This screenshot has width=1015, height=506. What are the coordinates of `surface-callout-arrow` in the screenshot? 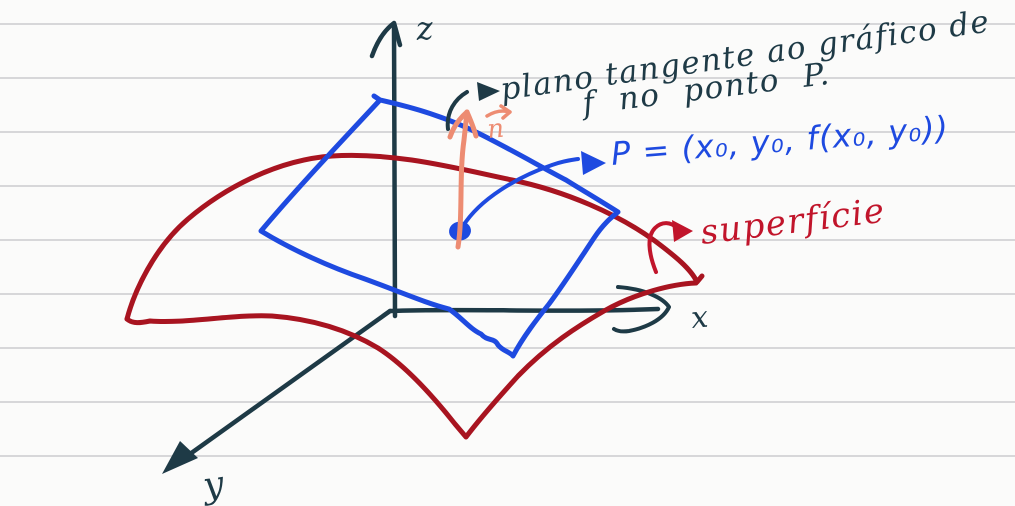 It's located at (670, 247).